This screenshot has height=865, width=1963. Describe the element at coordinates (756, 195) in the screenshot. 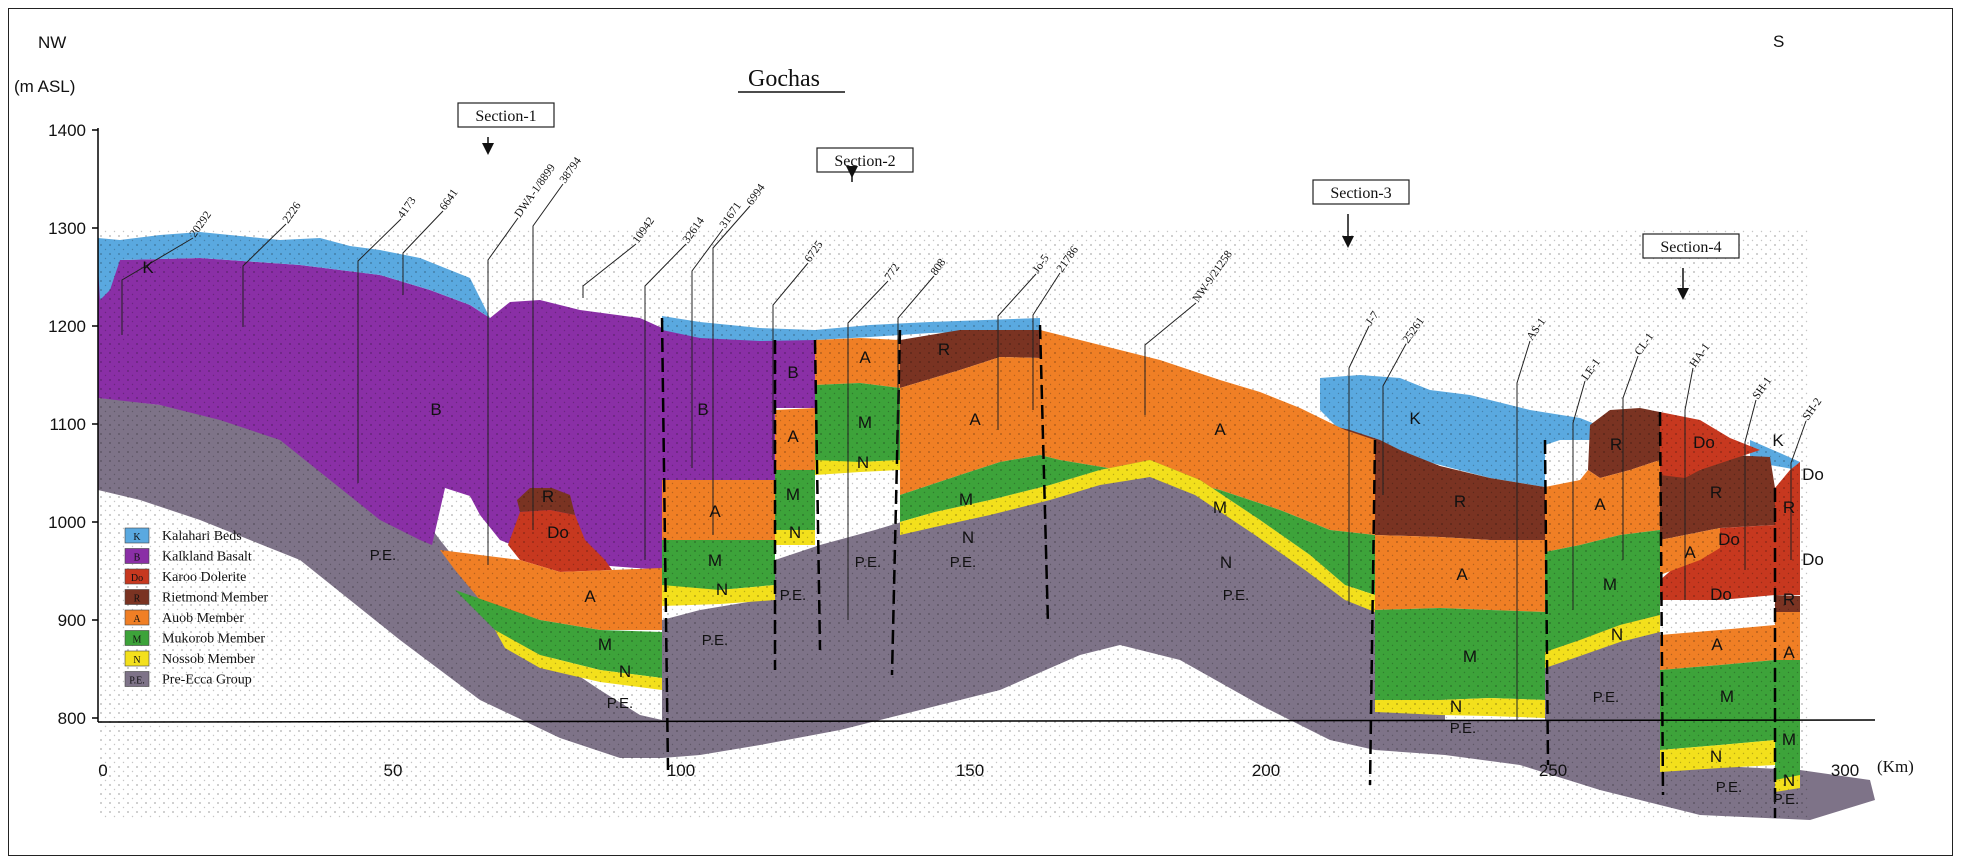

I see `borehole-label: 6994` at that location.